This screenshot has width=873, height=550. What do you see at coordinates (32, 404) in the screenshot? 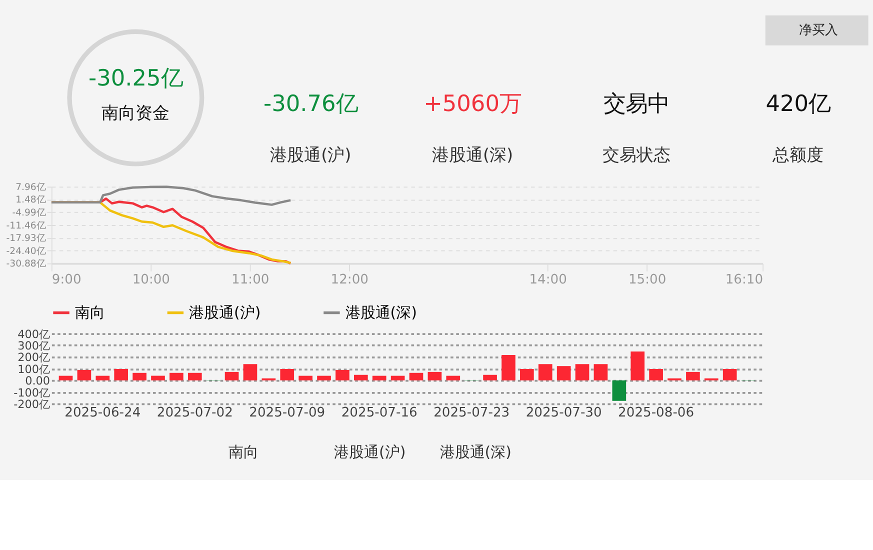
I see `y-tick-label: -200亿` at bounding box center [32, 404].